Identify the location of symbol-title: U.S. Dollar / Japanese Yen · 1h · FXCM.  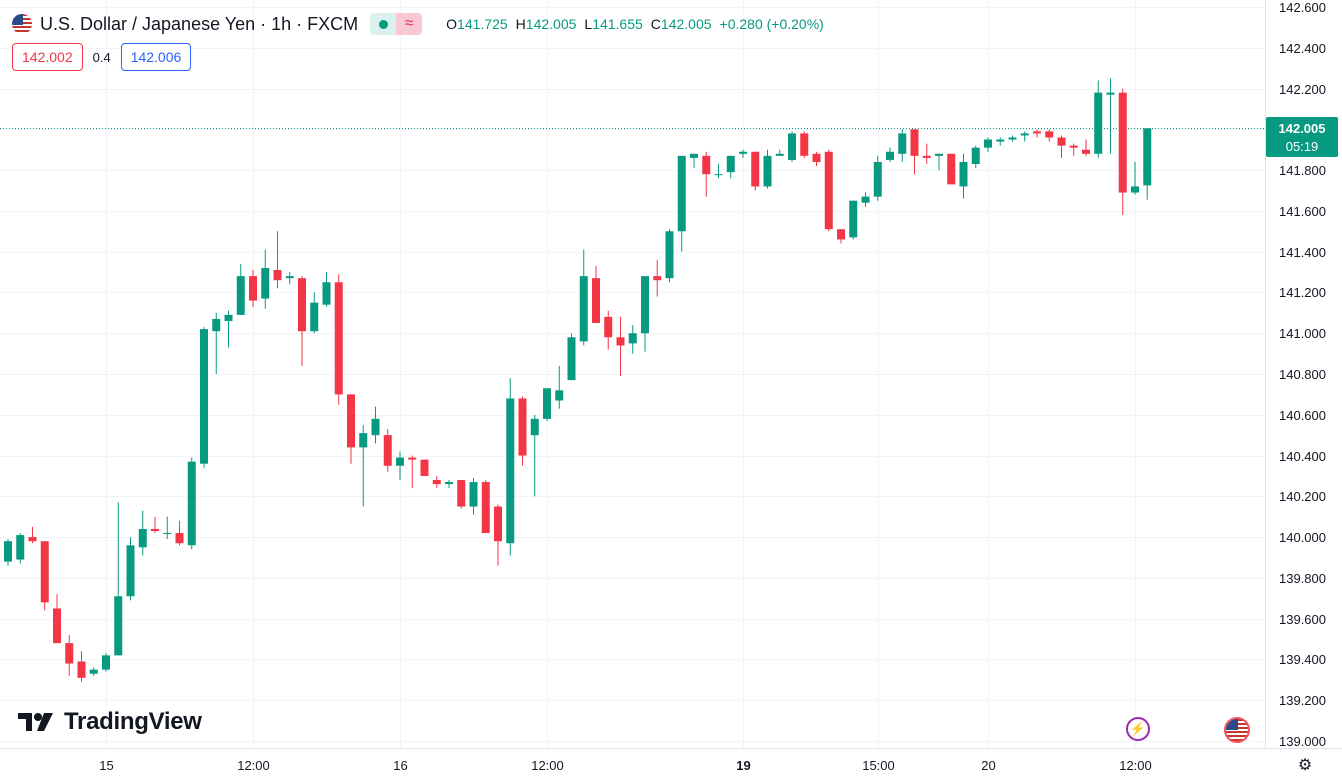
(199, 23).